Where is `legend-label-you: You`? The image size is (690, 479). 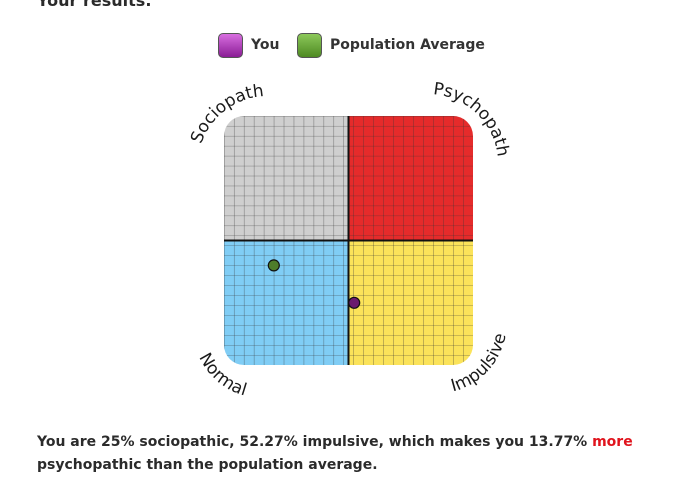 legend-label-you: You is located at coordinates (265, 45).